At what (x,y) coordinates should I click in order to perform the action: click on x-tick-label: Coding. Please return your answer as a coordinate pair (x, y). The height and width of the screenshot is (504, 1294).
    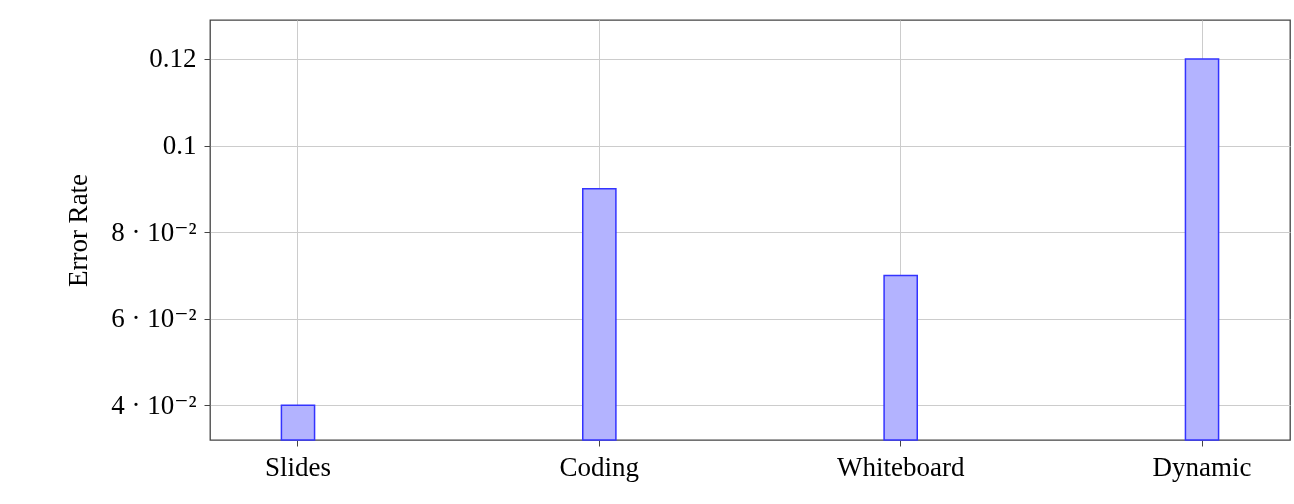
    Looking at the image, I should click on (599, 466).